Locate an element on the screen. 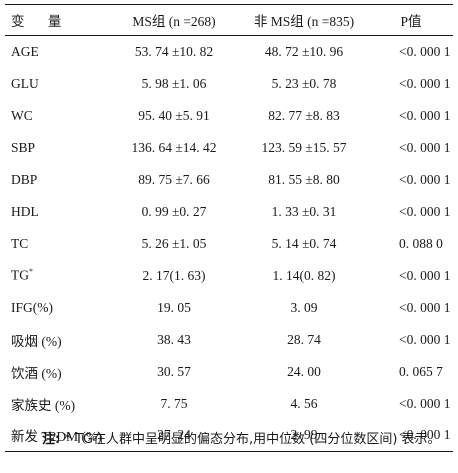 This screenshot has height=473, width=458. row-variable-text: 新发 T2DM (%) is located at coordinates (56, 437).